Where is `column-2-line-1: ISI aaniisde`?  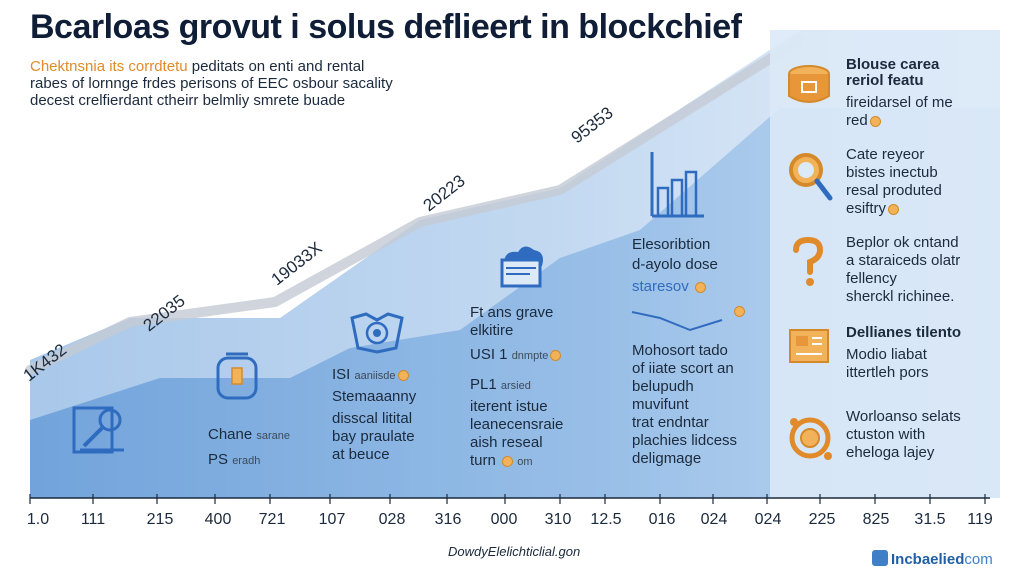 column-2-line-1: ISI aaniisde is located at coordinates (370, 375).